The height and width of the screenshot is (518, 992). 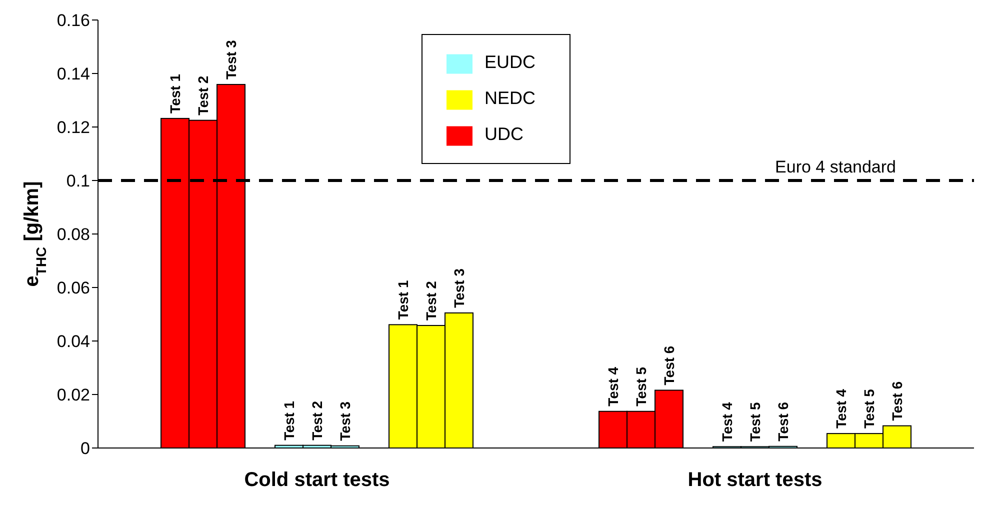 I want to click on y-tick-label: 0.04, so click(x=73, y=342).